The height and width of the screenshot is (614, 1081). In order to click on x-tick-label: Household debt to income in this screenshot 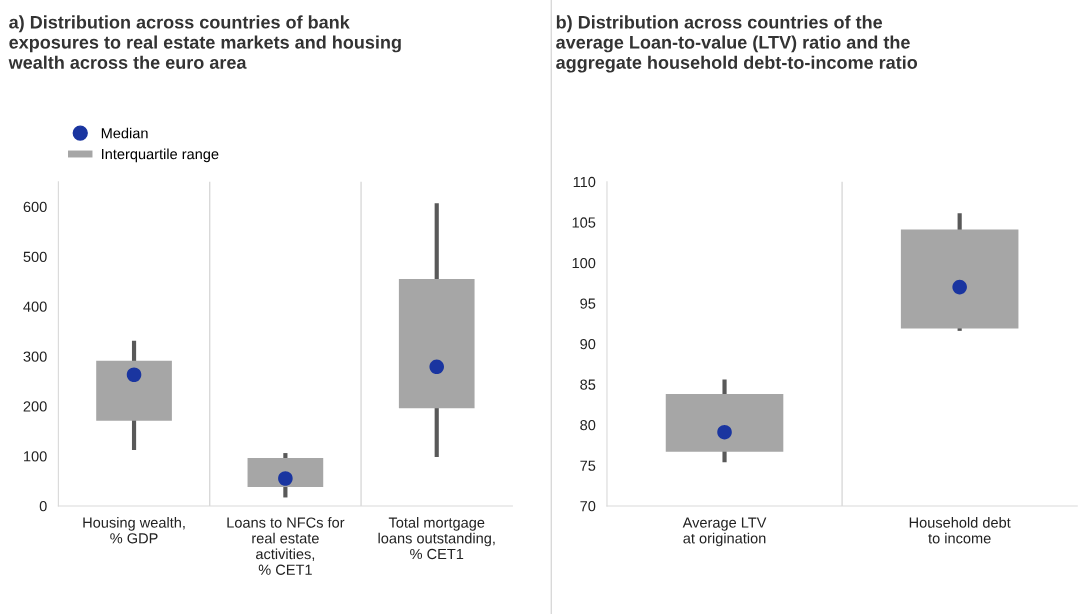, I will do `click(960, 530)`.